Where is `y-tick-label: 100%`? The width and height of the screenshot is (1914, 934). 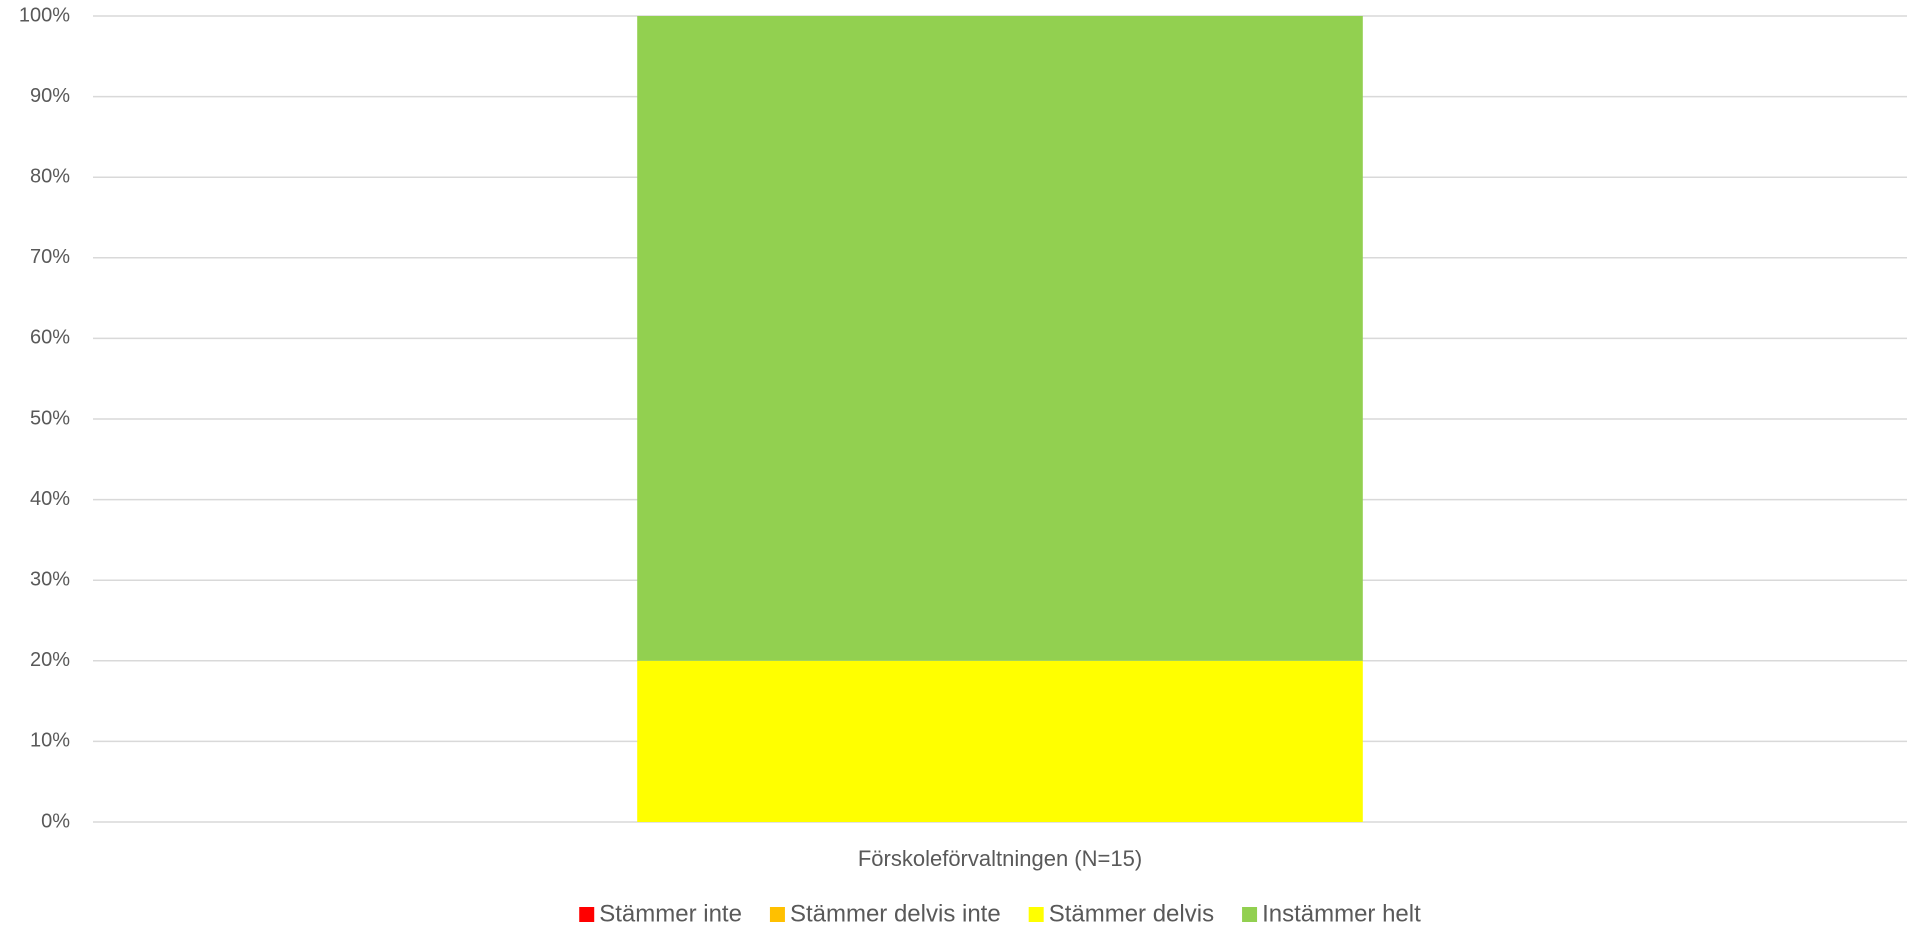
y-tick-label: 100% is located at coordinates (44, 15).